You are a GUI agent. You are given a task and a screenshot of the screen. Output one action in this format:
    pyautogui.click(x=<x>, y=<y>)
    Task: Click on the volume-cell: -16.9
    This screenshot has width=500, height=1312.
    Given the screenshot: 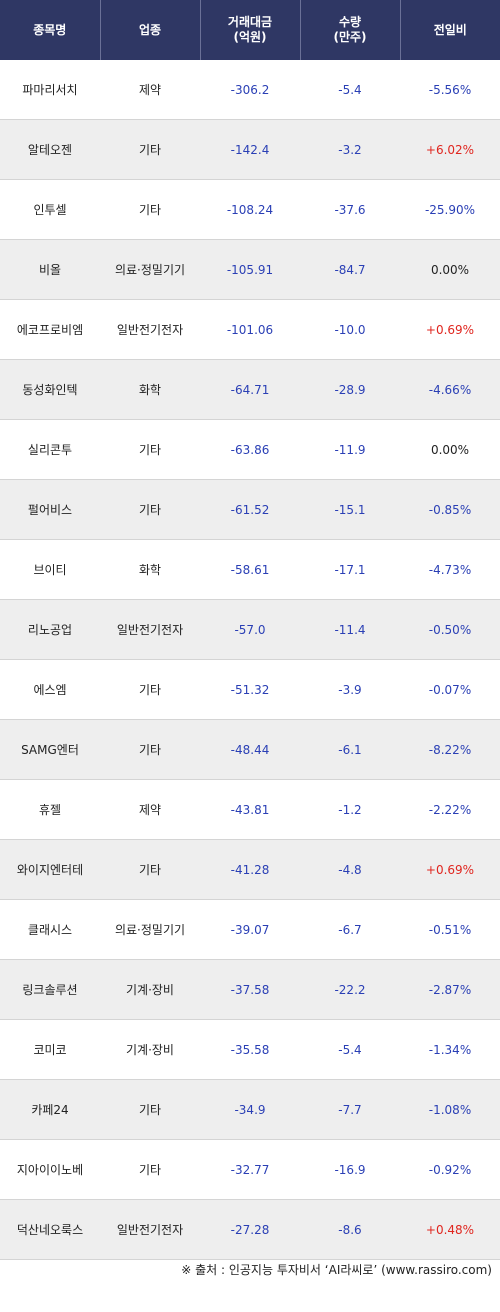 What is the action you would take?
    pyautogui.click(x=350, y=1169)
    